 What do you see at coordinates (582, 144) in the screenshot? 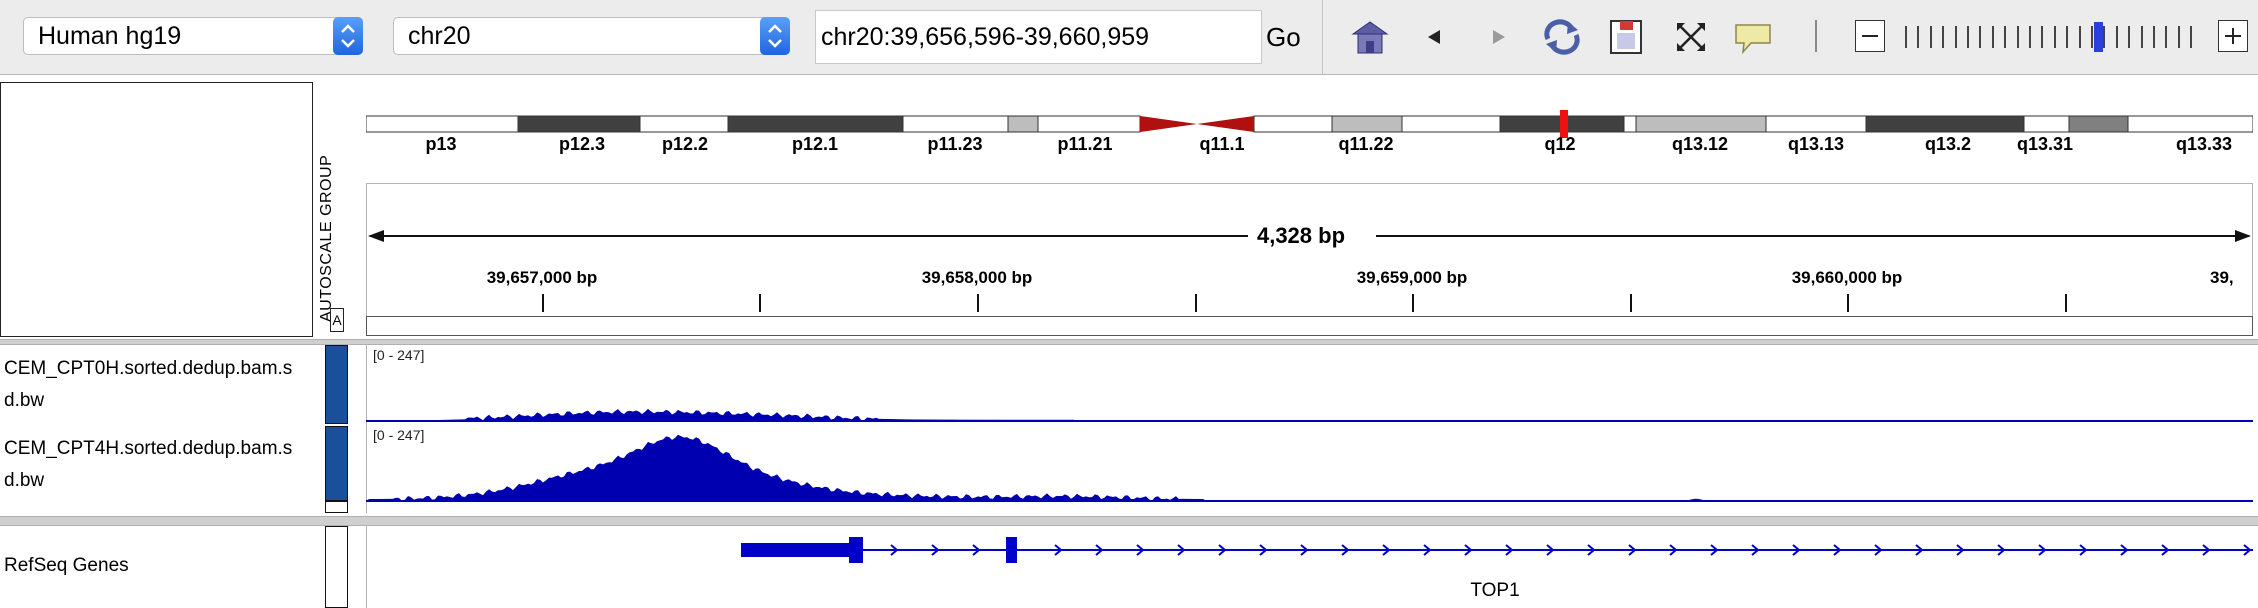
I see `band-label: p12.3` at bounding box center [582, 144].